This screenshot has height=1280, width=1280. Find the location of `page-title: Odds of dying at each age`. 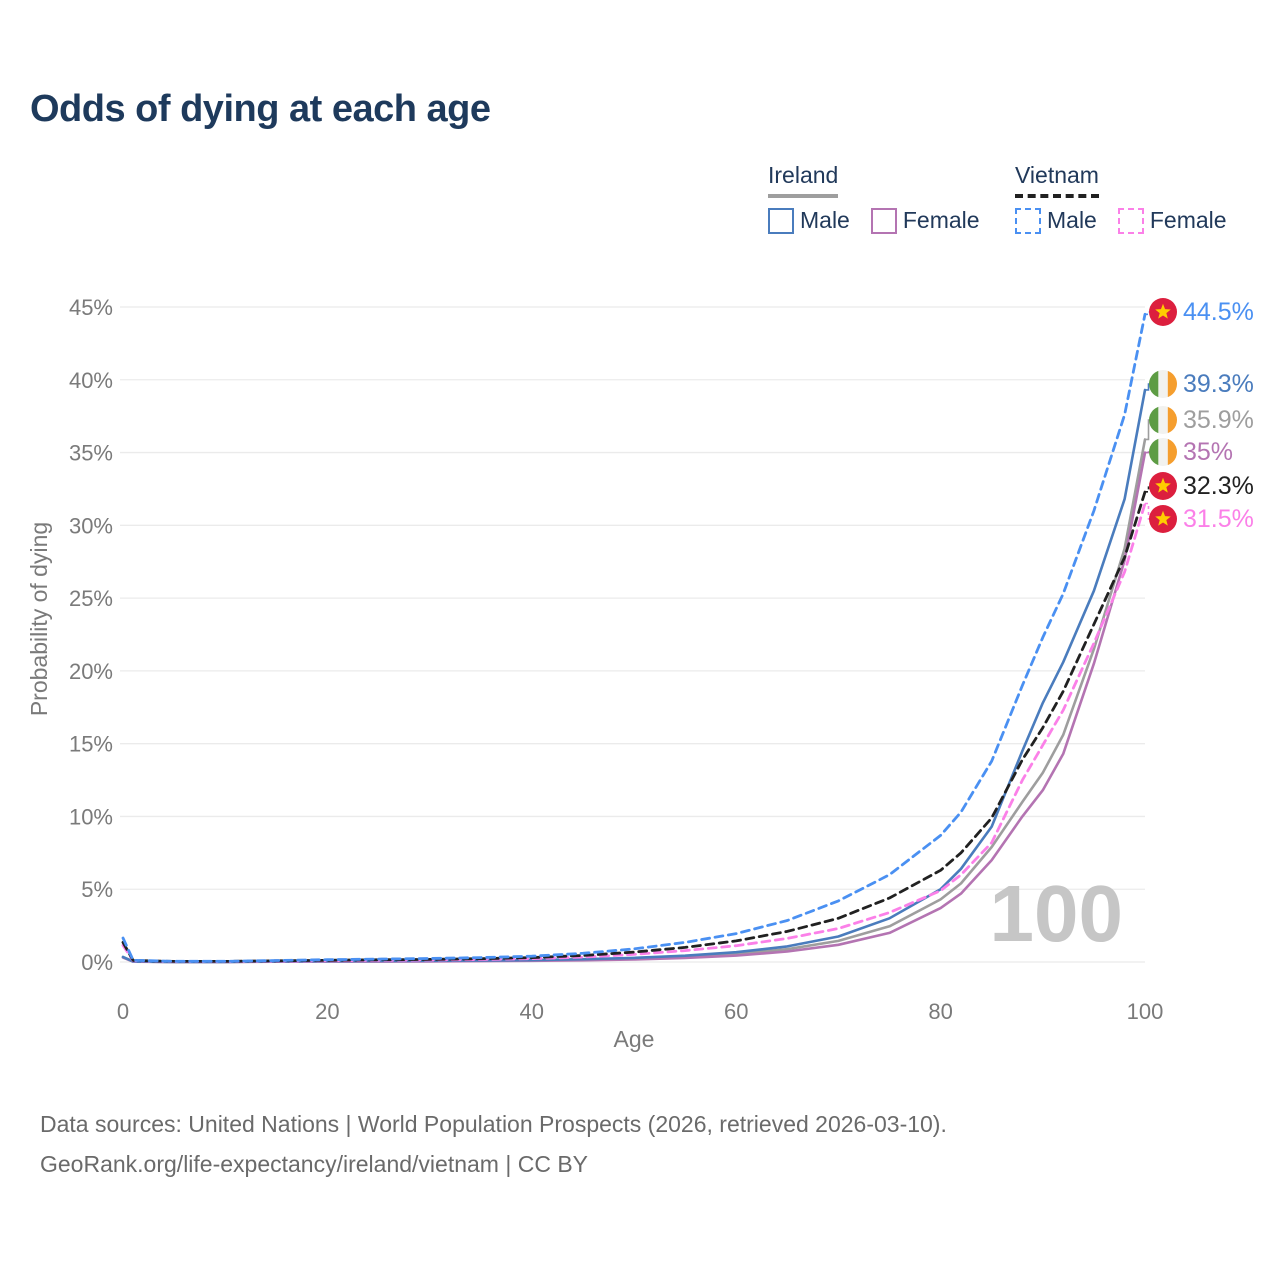

page-title: Odds of dying at each age is located at coordinates (260, 109).